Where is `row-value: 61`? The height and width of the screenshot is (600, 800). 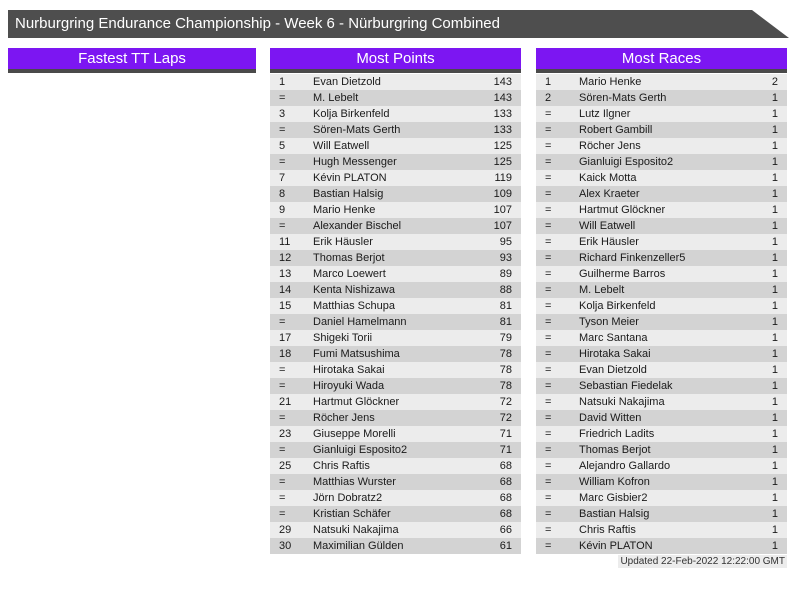 row-value: 61 is located at coordinates (505, 546).